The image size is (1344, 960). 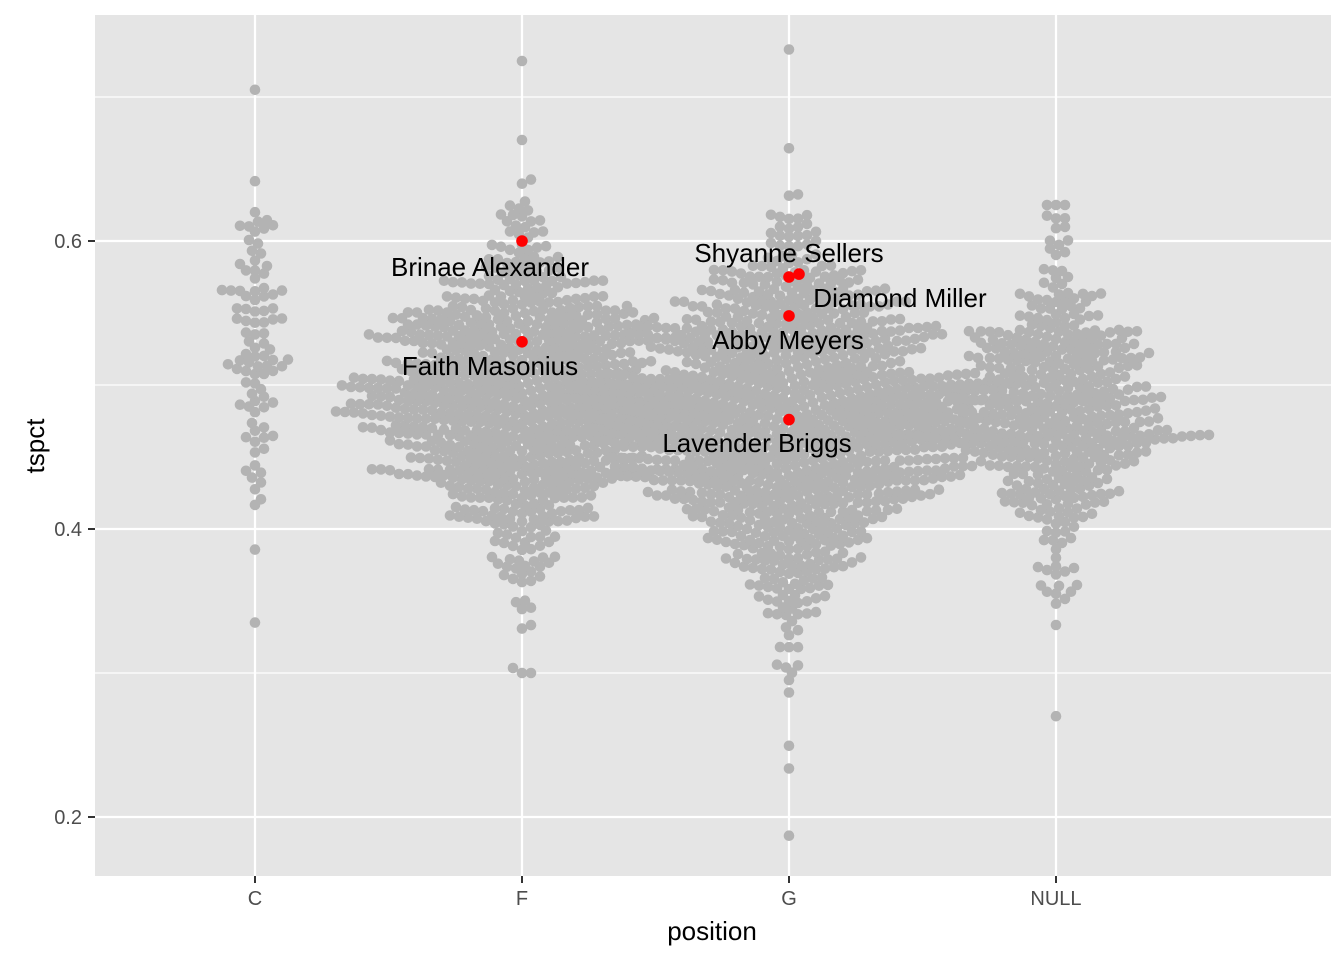 What do you see at coordinates (68, 818) in the screenshot?
I see `y-tick-label-0: 0.2` at bounding box center [68, 818].